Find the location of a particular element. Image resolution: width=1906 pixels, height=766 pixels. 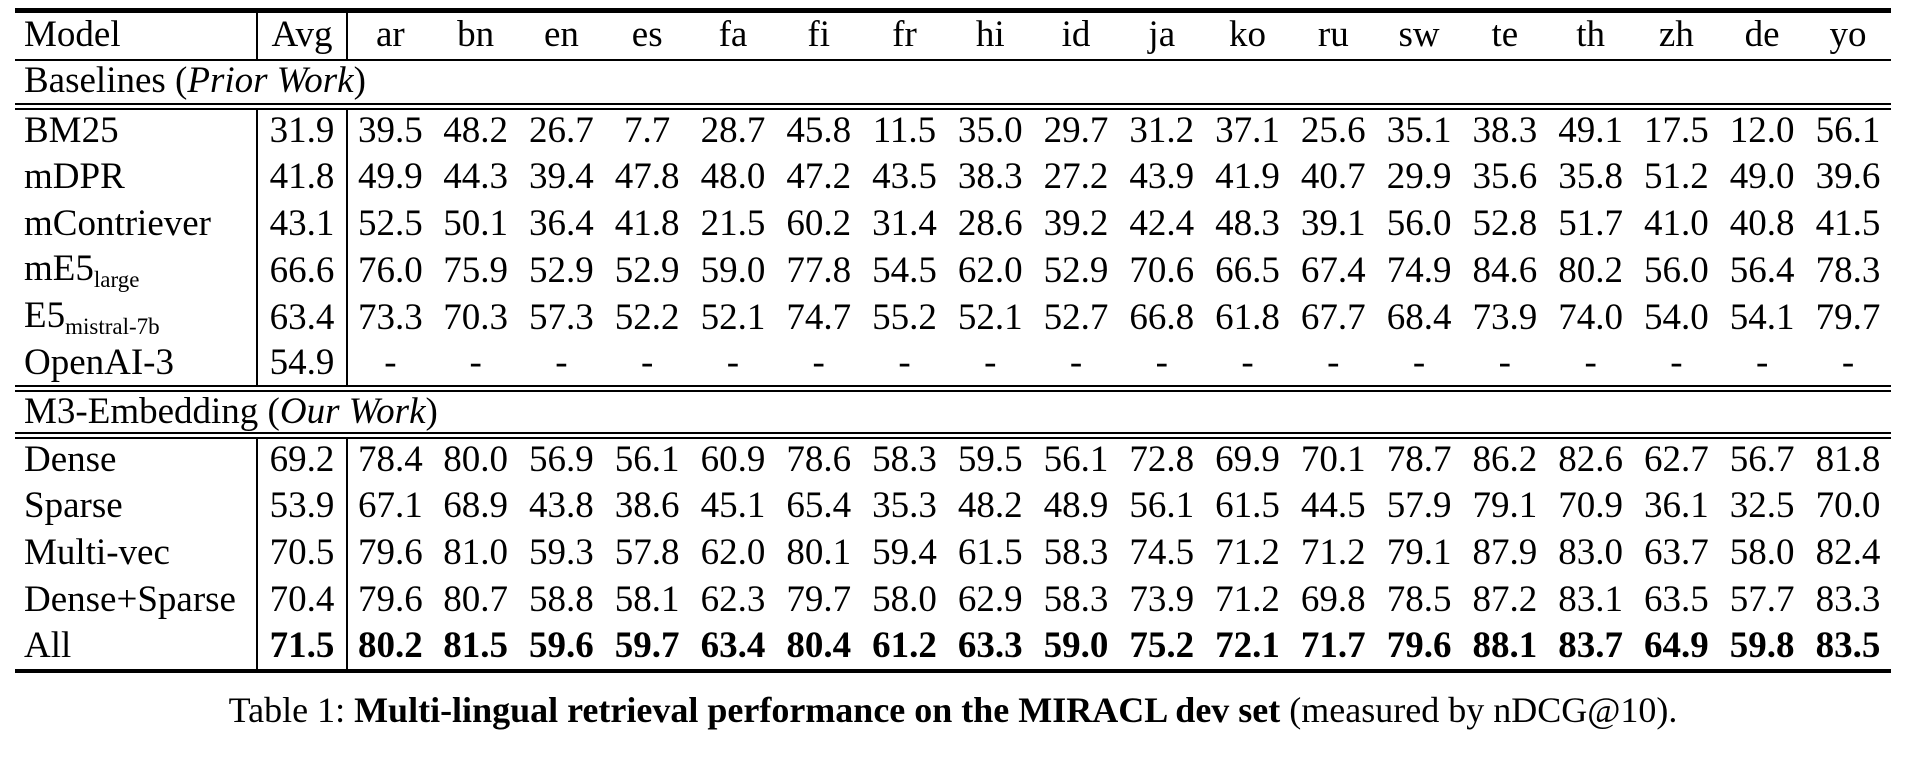

score-cell-es: 38.6 is located at coordinates (647, 505).